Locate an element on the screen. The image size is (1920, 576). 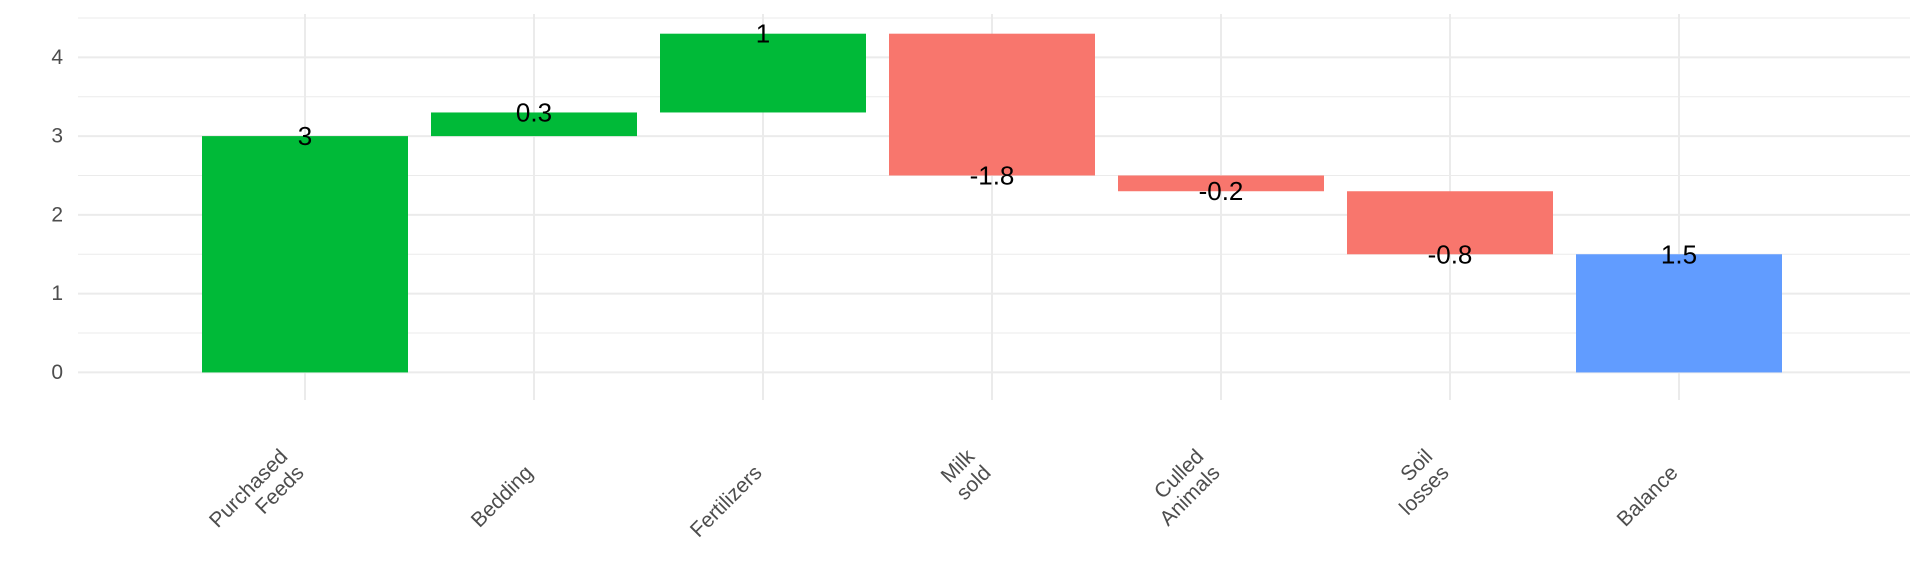
x-tick-label: Bedding is located at coordinates (502, 496).